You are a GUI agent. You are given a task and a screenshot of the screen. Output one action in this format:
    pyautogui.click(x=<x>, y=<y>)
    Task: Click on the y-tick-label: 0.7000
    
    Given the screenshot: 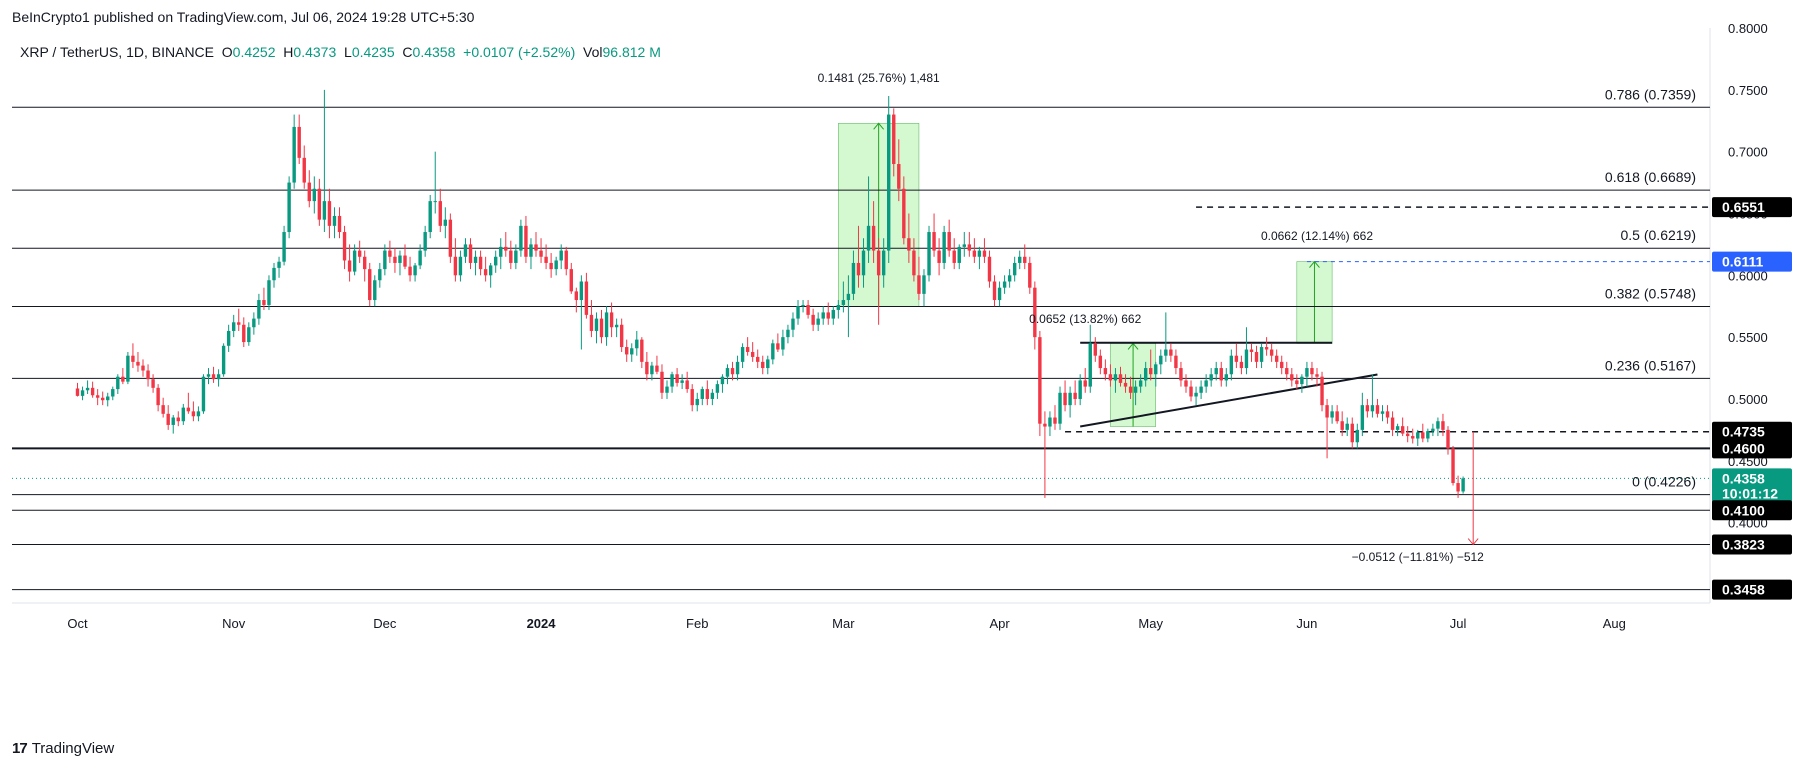 What is the action you would take?
    pyautogui.click(x=1748, y=152)
    